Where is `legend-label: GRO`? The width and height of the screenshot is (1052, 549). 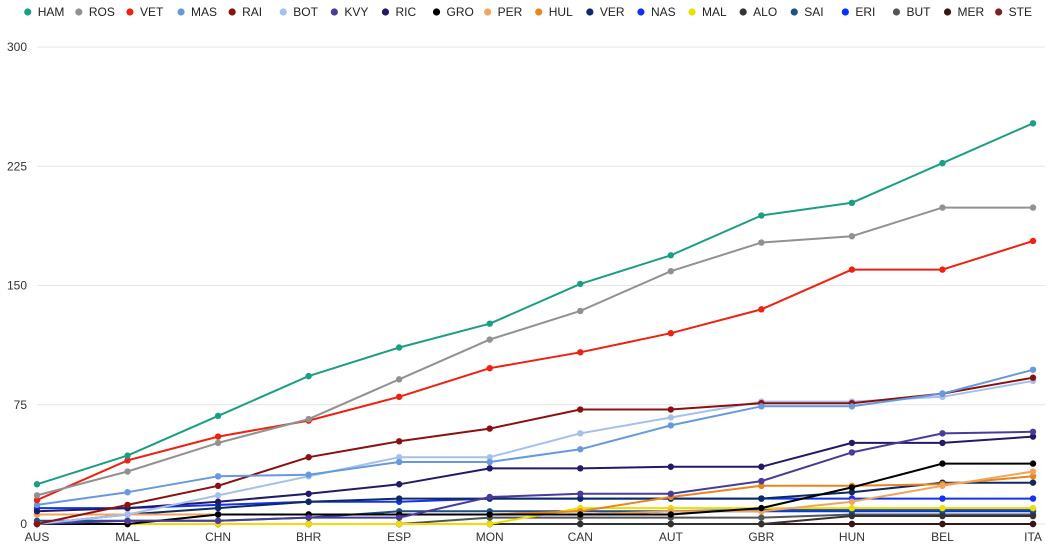
legend-label: GRO is located at coordinates (460, 12).